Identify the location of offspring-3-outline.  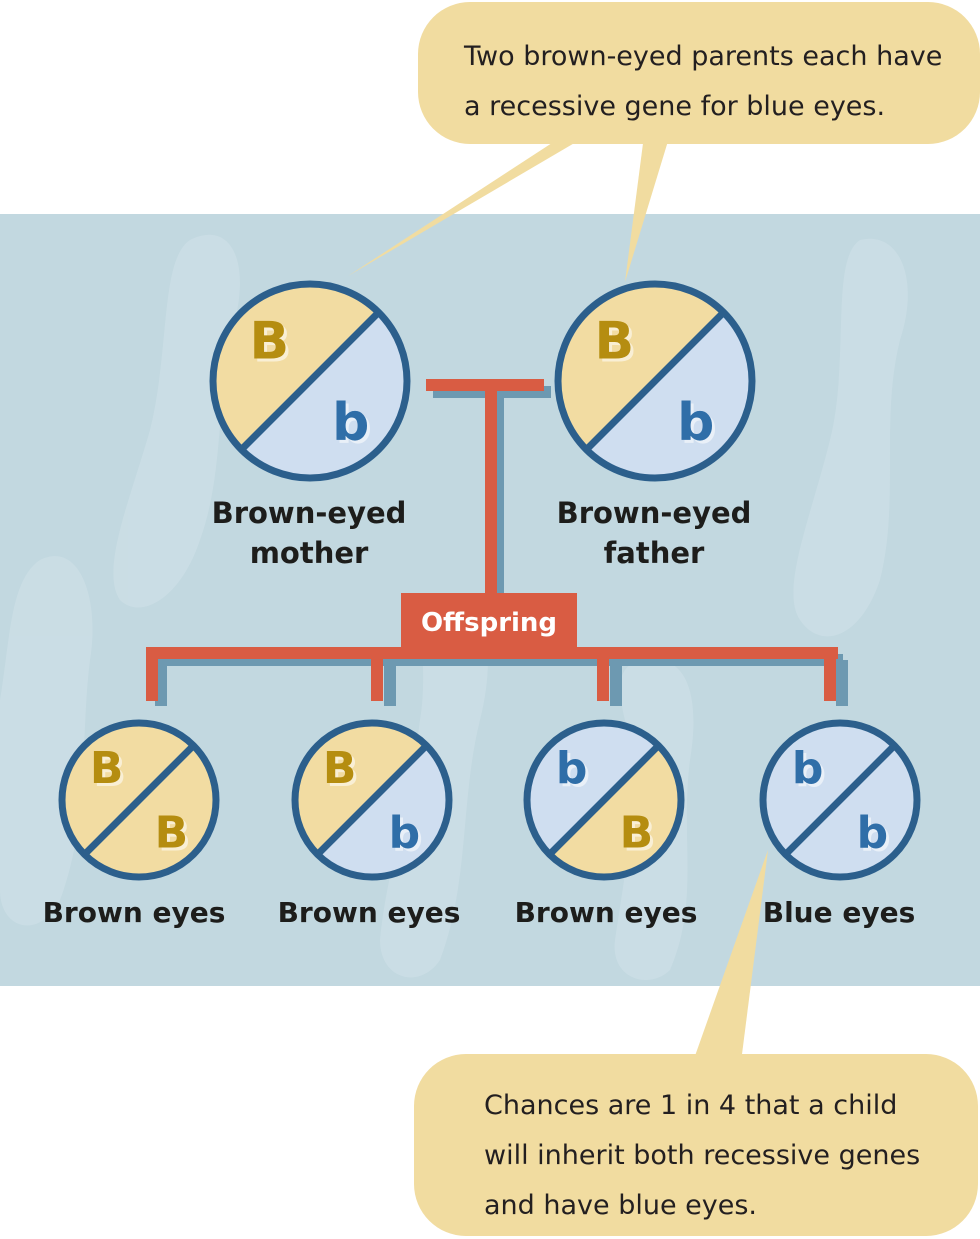
(604, 800).